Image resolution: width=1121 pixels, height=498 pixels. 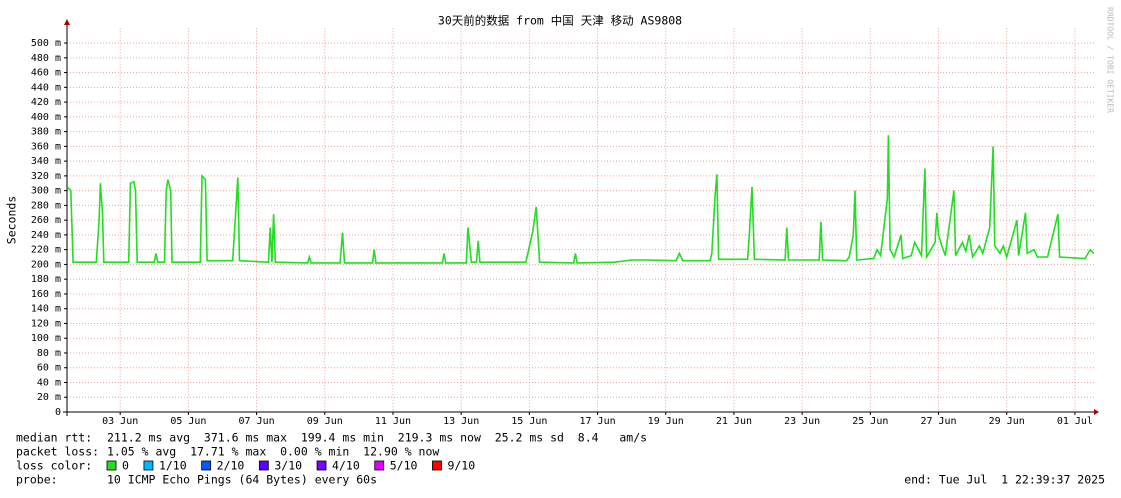 What do you see at coordinates (46, 309) in the screenshot?
I see `y-tick-label: 140 m` at bounding box center [46, 309].